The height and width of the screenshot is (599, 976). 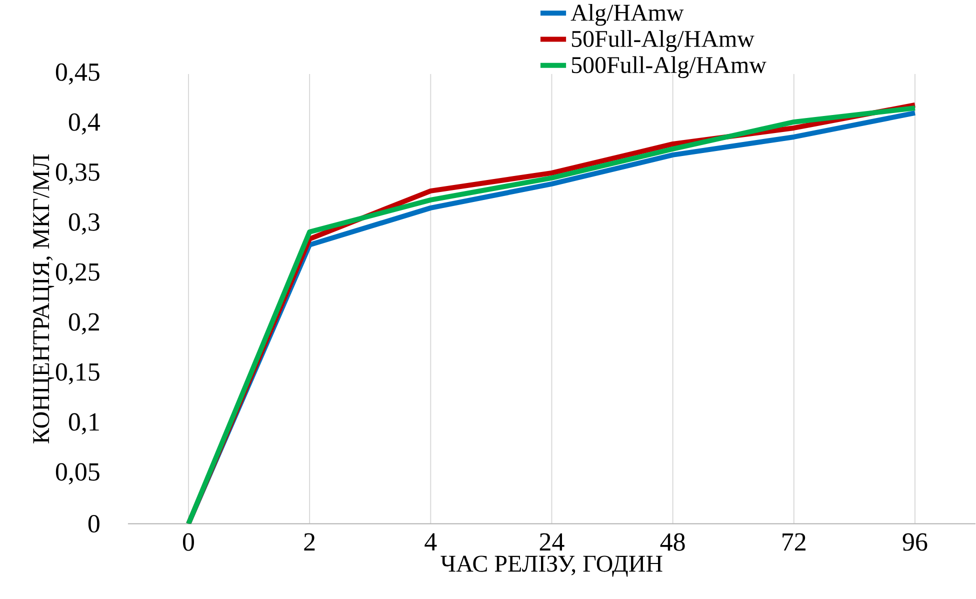 I want to click on y-tick-label: 0,4, so click(x=84, y=124).